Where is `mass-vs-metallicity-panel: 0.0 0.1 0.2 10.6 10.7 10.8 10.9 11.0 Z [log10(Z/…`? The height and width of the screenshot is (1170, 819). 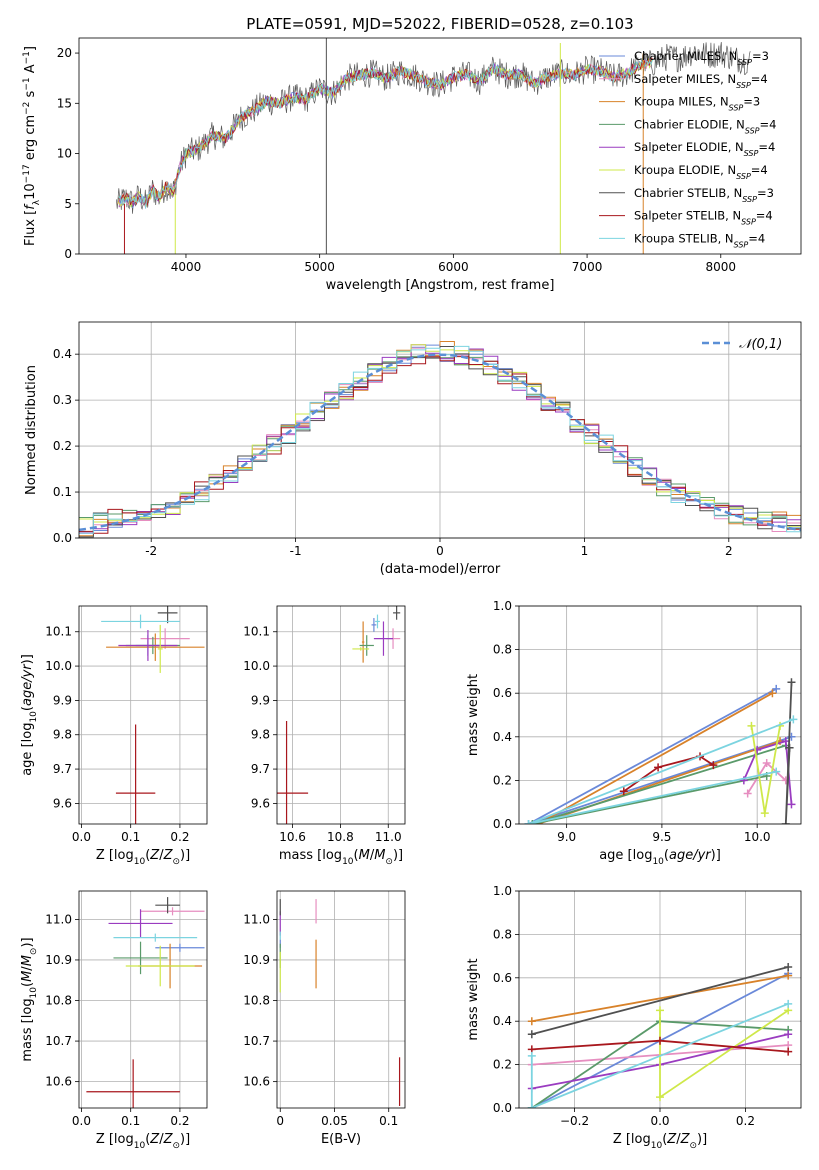 mass-vs-metallicity-panel: 0.0 0.1 0.2 10.6 10.7 10.8 10.9 11.0 Z [log10(Z/… is located at coordinates (114, 1020).